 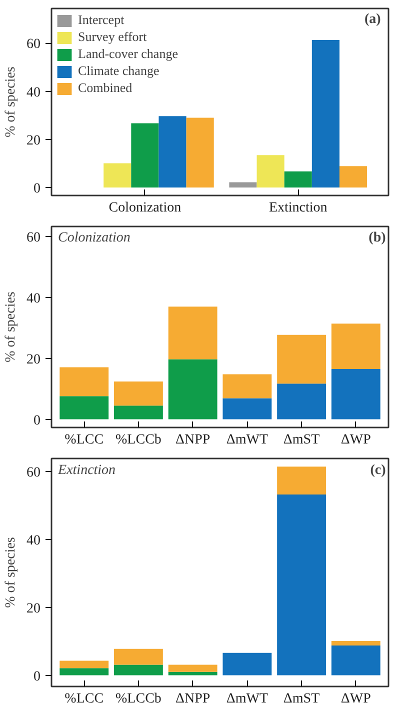 I want to click on annotation: (c), so click(x=378, y=470).